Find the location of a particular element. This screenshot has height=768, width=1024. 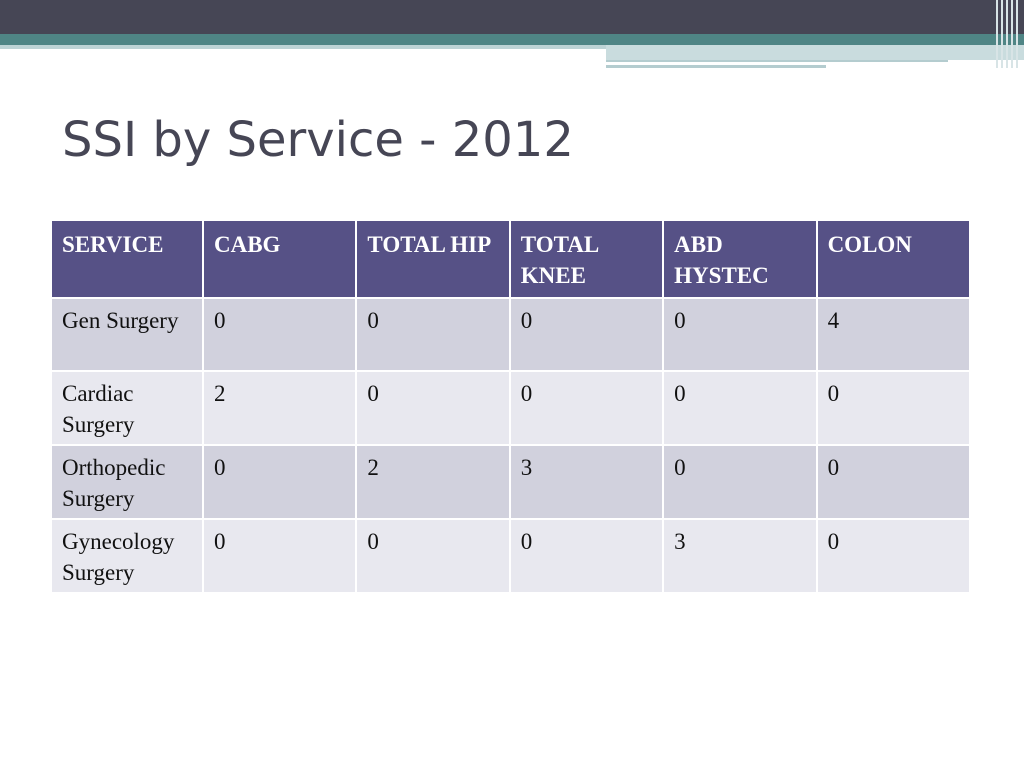

cell-service: Gen Surgery is located at coordinates (127, 334).